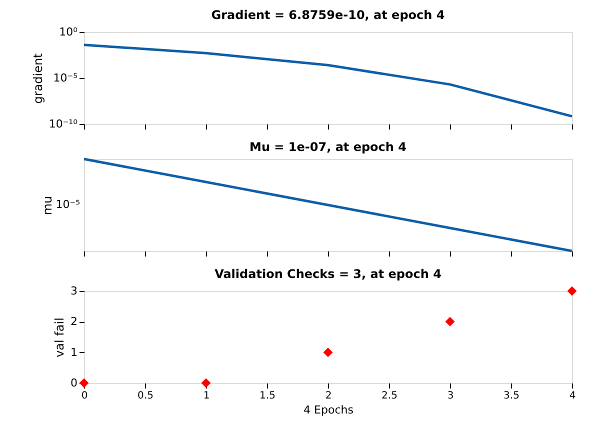 This screenshot has width=616, height=441. What do you see at coordinates (328, 81) in the screenshot?
I see `line-series` at bounding box center [328, 81].